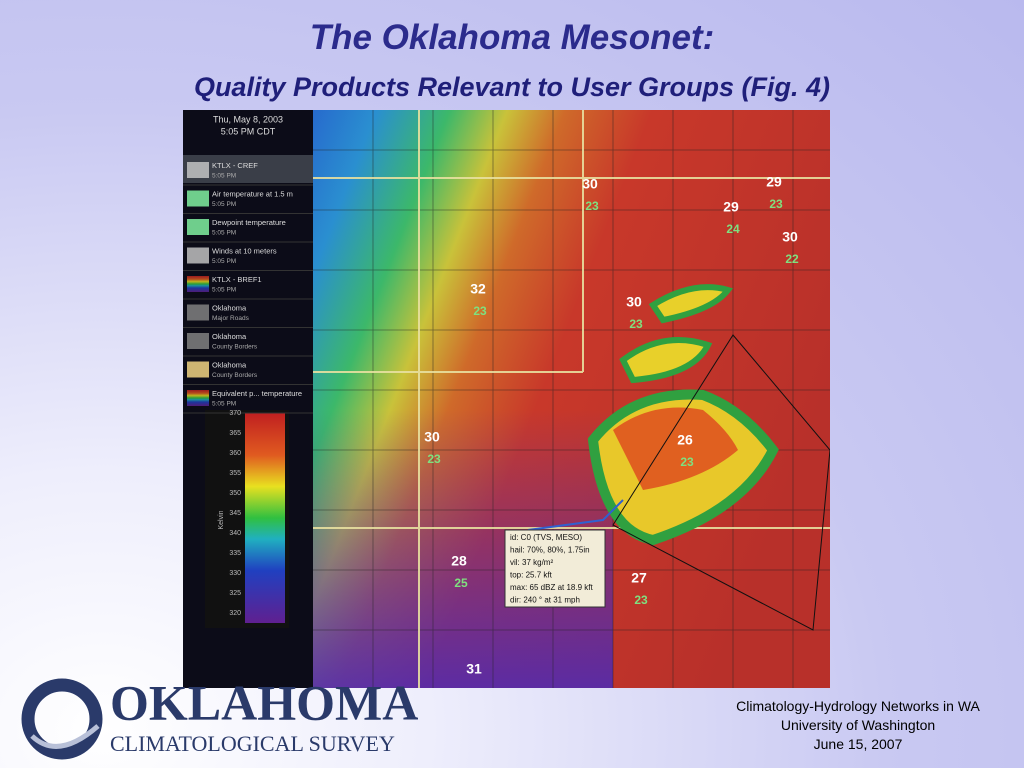 Image resolution: width=1024 pixels, height=768 pixels. What do you see at coordinates (792, 259) in the screenshot?
I see `station-dew: 22` at bounding box center [792, 259].